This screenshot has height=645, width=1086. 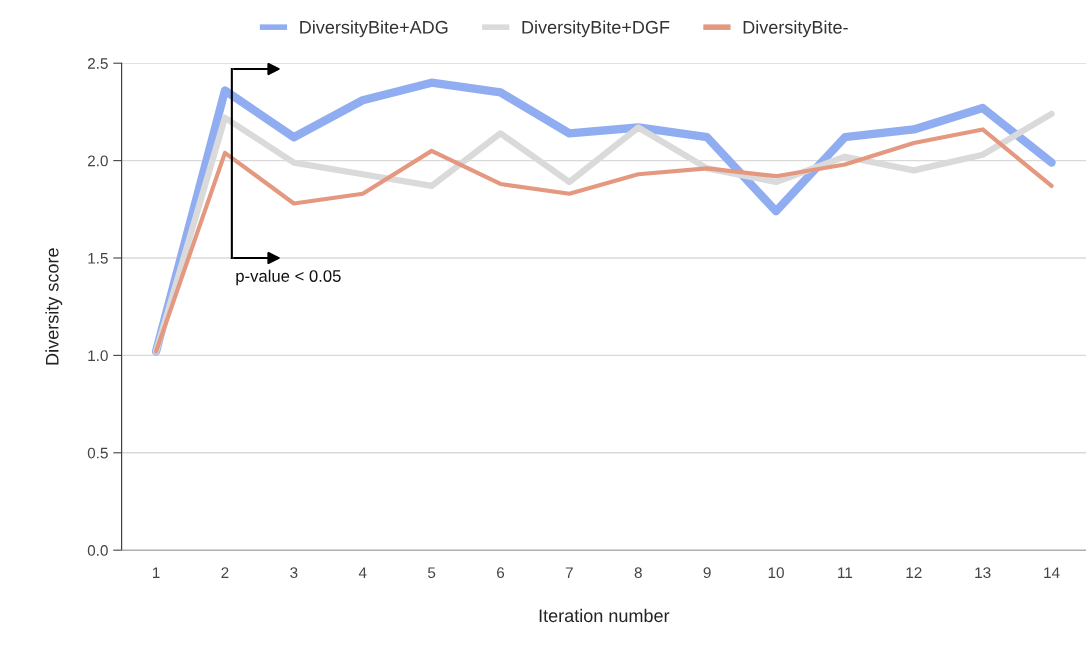 I want to click on x-tick-label: 2, so click(x=225, y=572).